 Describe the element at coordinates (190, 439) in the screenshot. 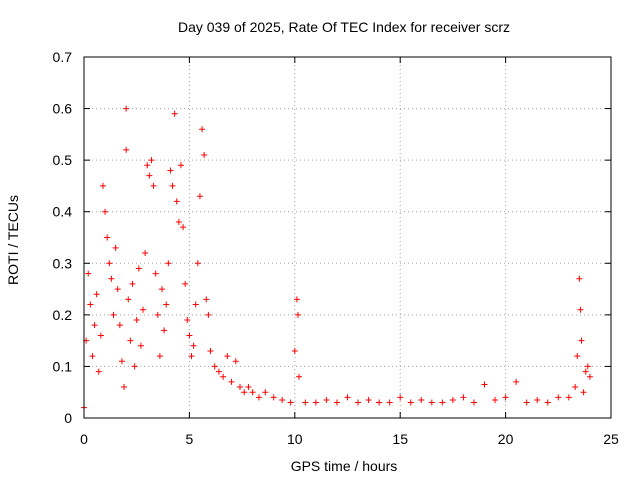

I see `x-tick-label: 5` at that location.